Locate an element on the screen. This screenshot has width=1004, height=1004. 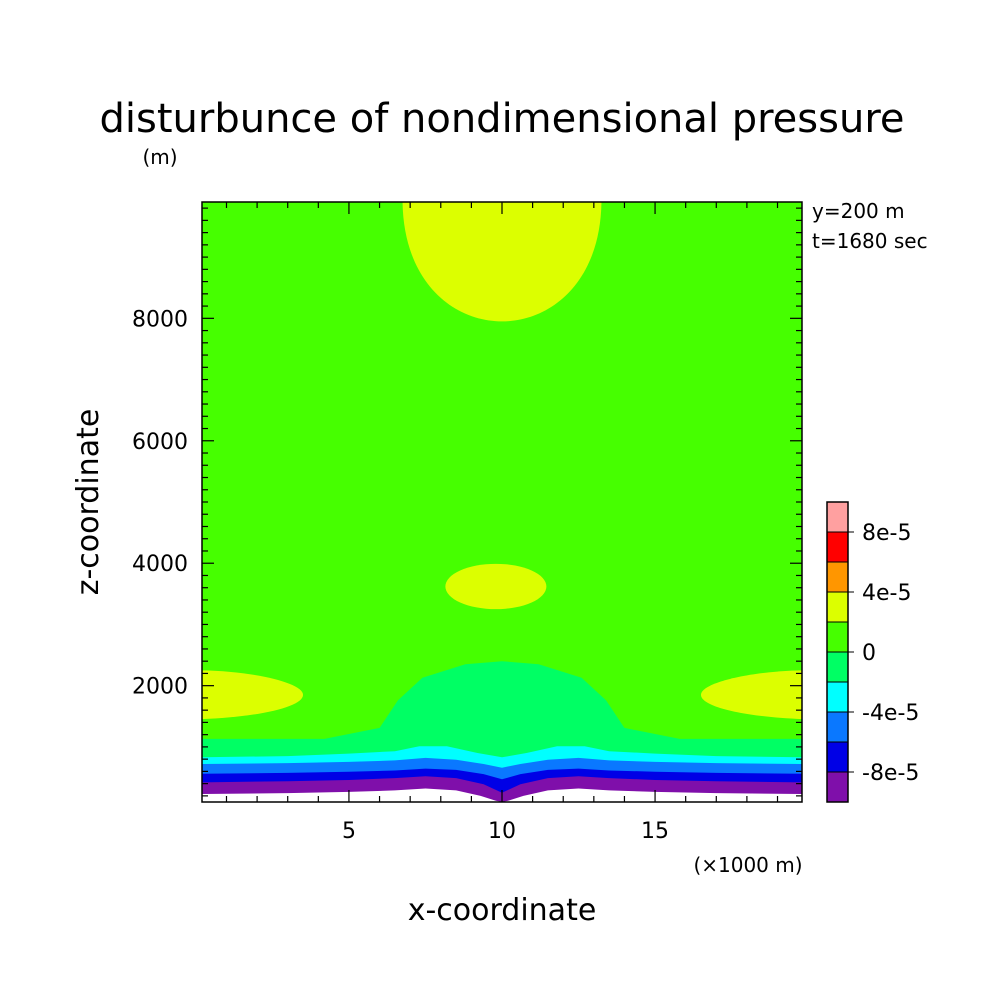
colorbar-label: 4e-5 is located at coordinates (886, 593).